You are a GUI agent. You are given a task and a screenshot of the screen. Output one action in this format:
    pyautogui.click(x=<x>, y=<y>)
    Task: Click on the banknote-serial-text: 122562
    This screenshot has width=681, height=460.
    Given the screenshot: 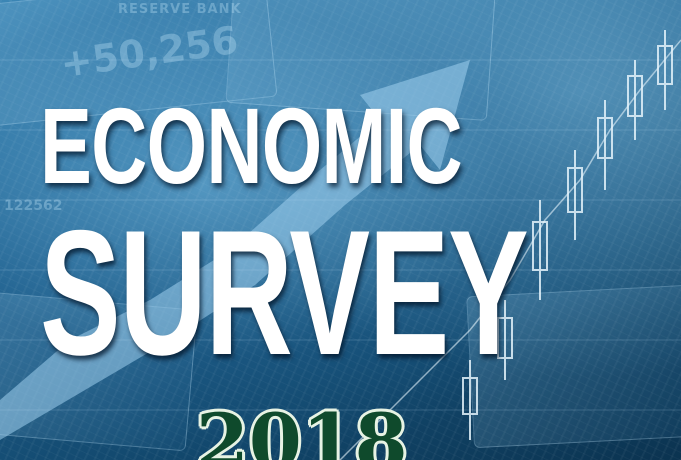 What is the action you would take?
    pyautogui.click(x=33, y=206)
    